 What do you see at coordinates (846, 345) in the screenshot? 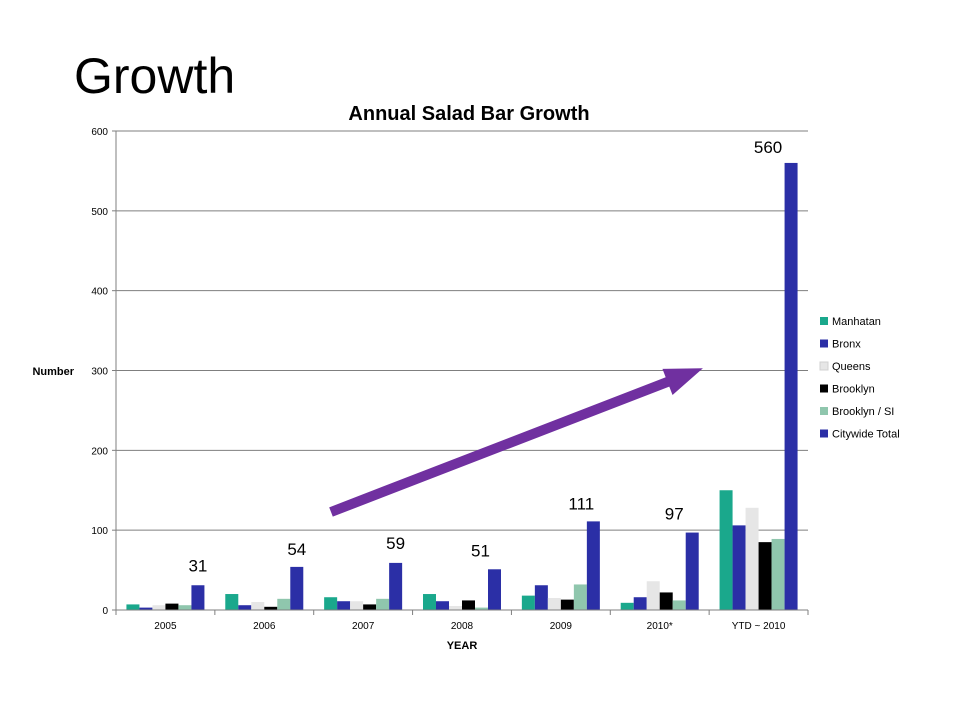
I see `legend-label: Bronx` at bounding box center [846, 345].